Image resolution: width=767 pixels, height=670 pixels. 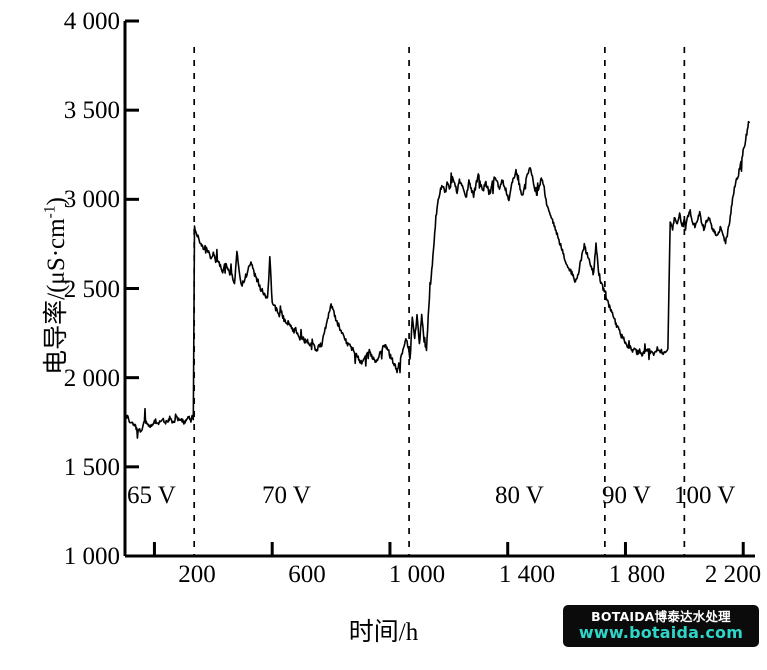 What do you see at coordinates (448, 549) in the screenshot?
I see `x-axis-ticks` at bounding box center [448, 549].